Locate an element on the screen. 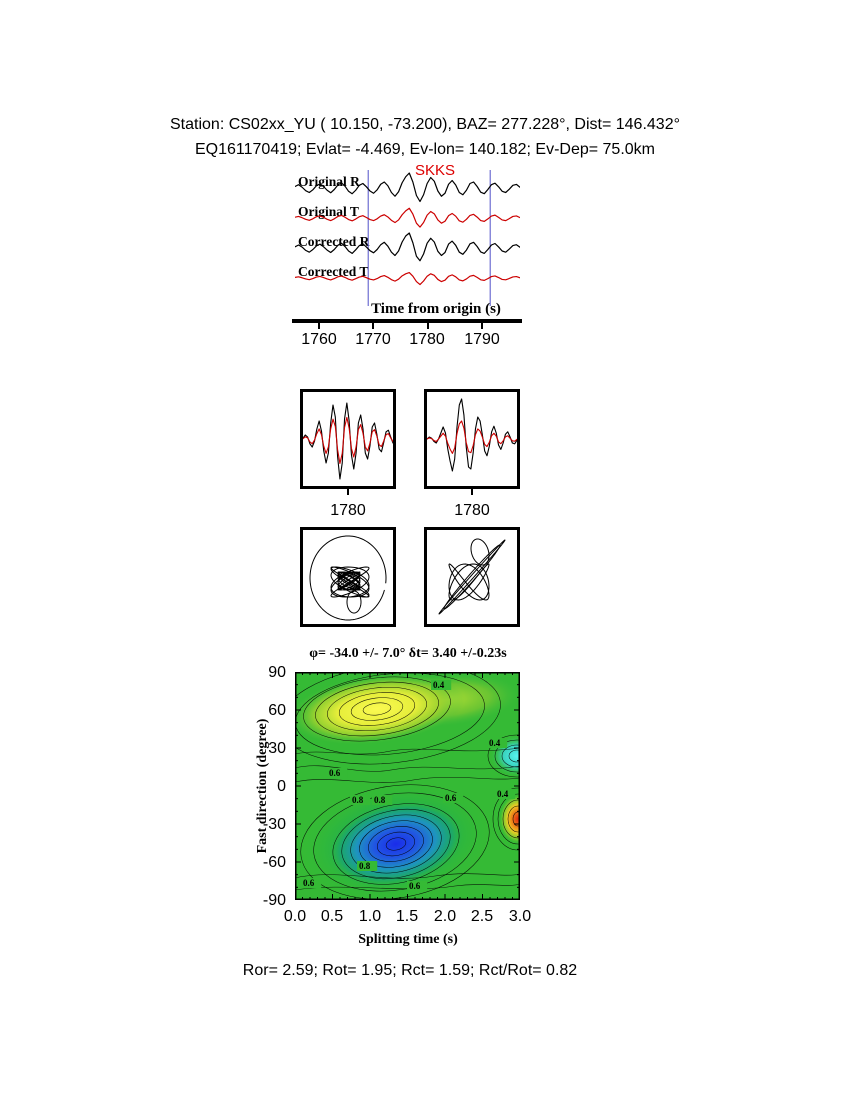  particle-motion-box-original is located at coordinates (348, 577).